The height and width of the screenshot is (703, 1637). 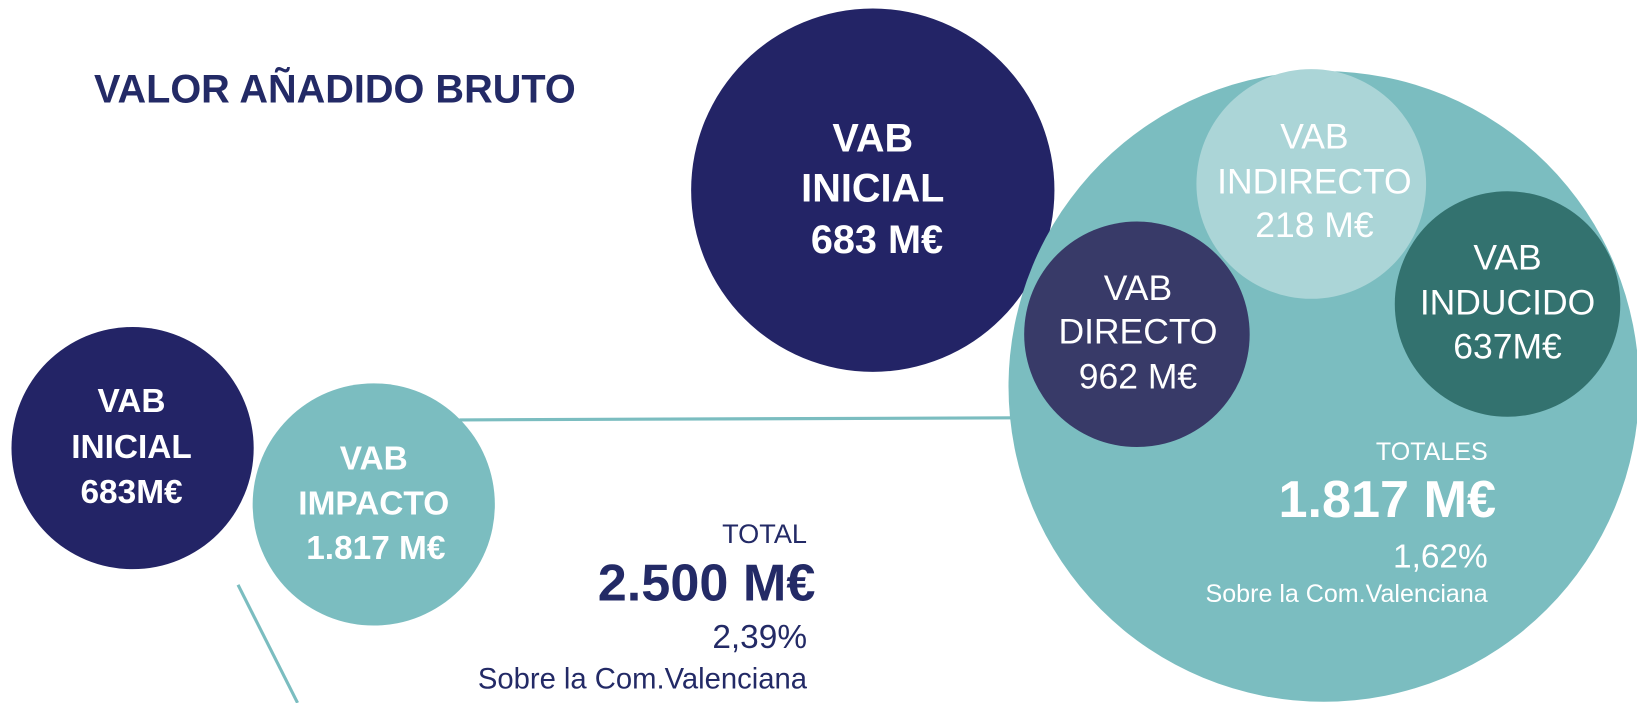 I want to click on circle-indirect, so click(x=1311, y=184).